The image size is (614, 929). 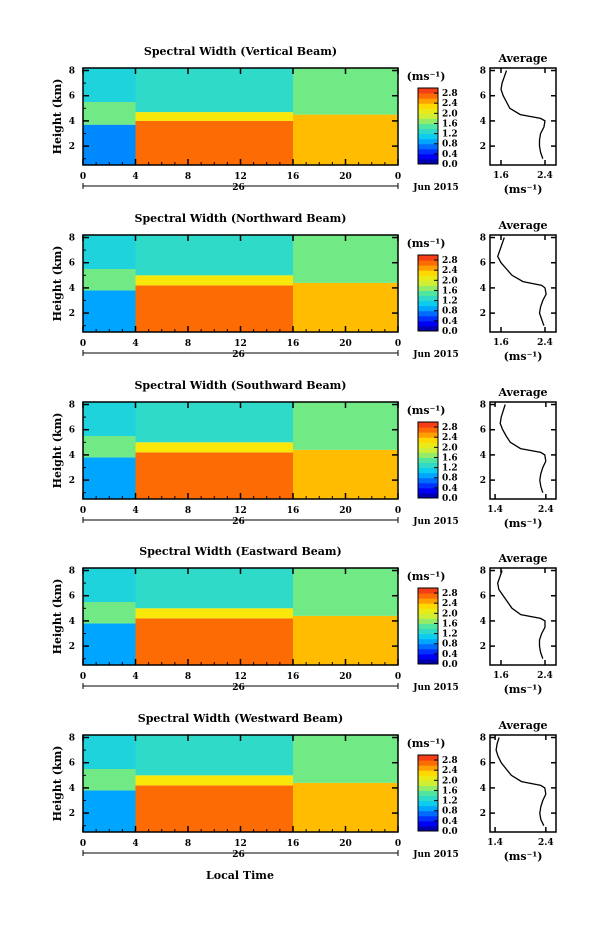 What do you see at coordinates (345, 511) in the screenshot?
I see `x-tick-label: 20` at bounding box center [345, 511].